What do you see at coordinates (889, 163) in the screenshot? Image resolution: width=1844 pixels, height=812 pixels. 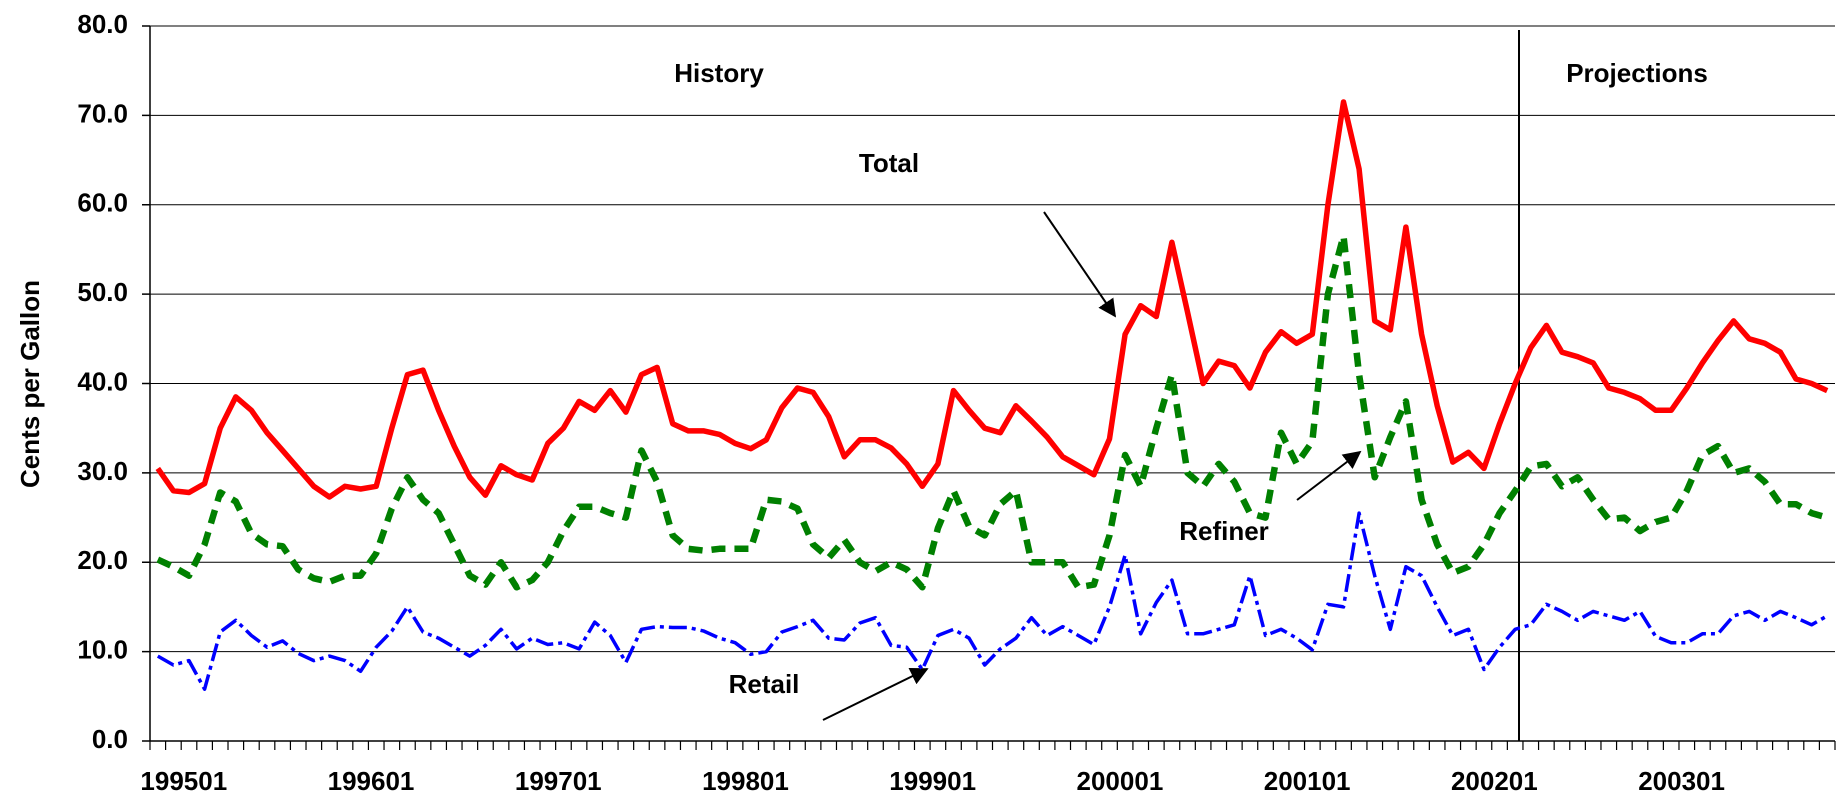 I see `series-label: Total` at bounding box center [889, 163].